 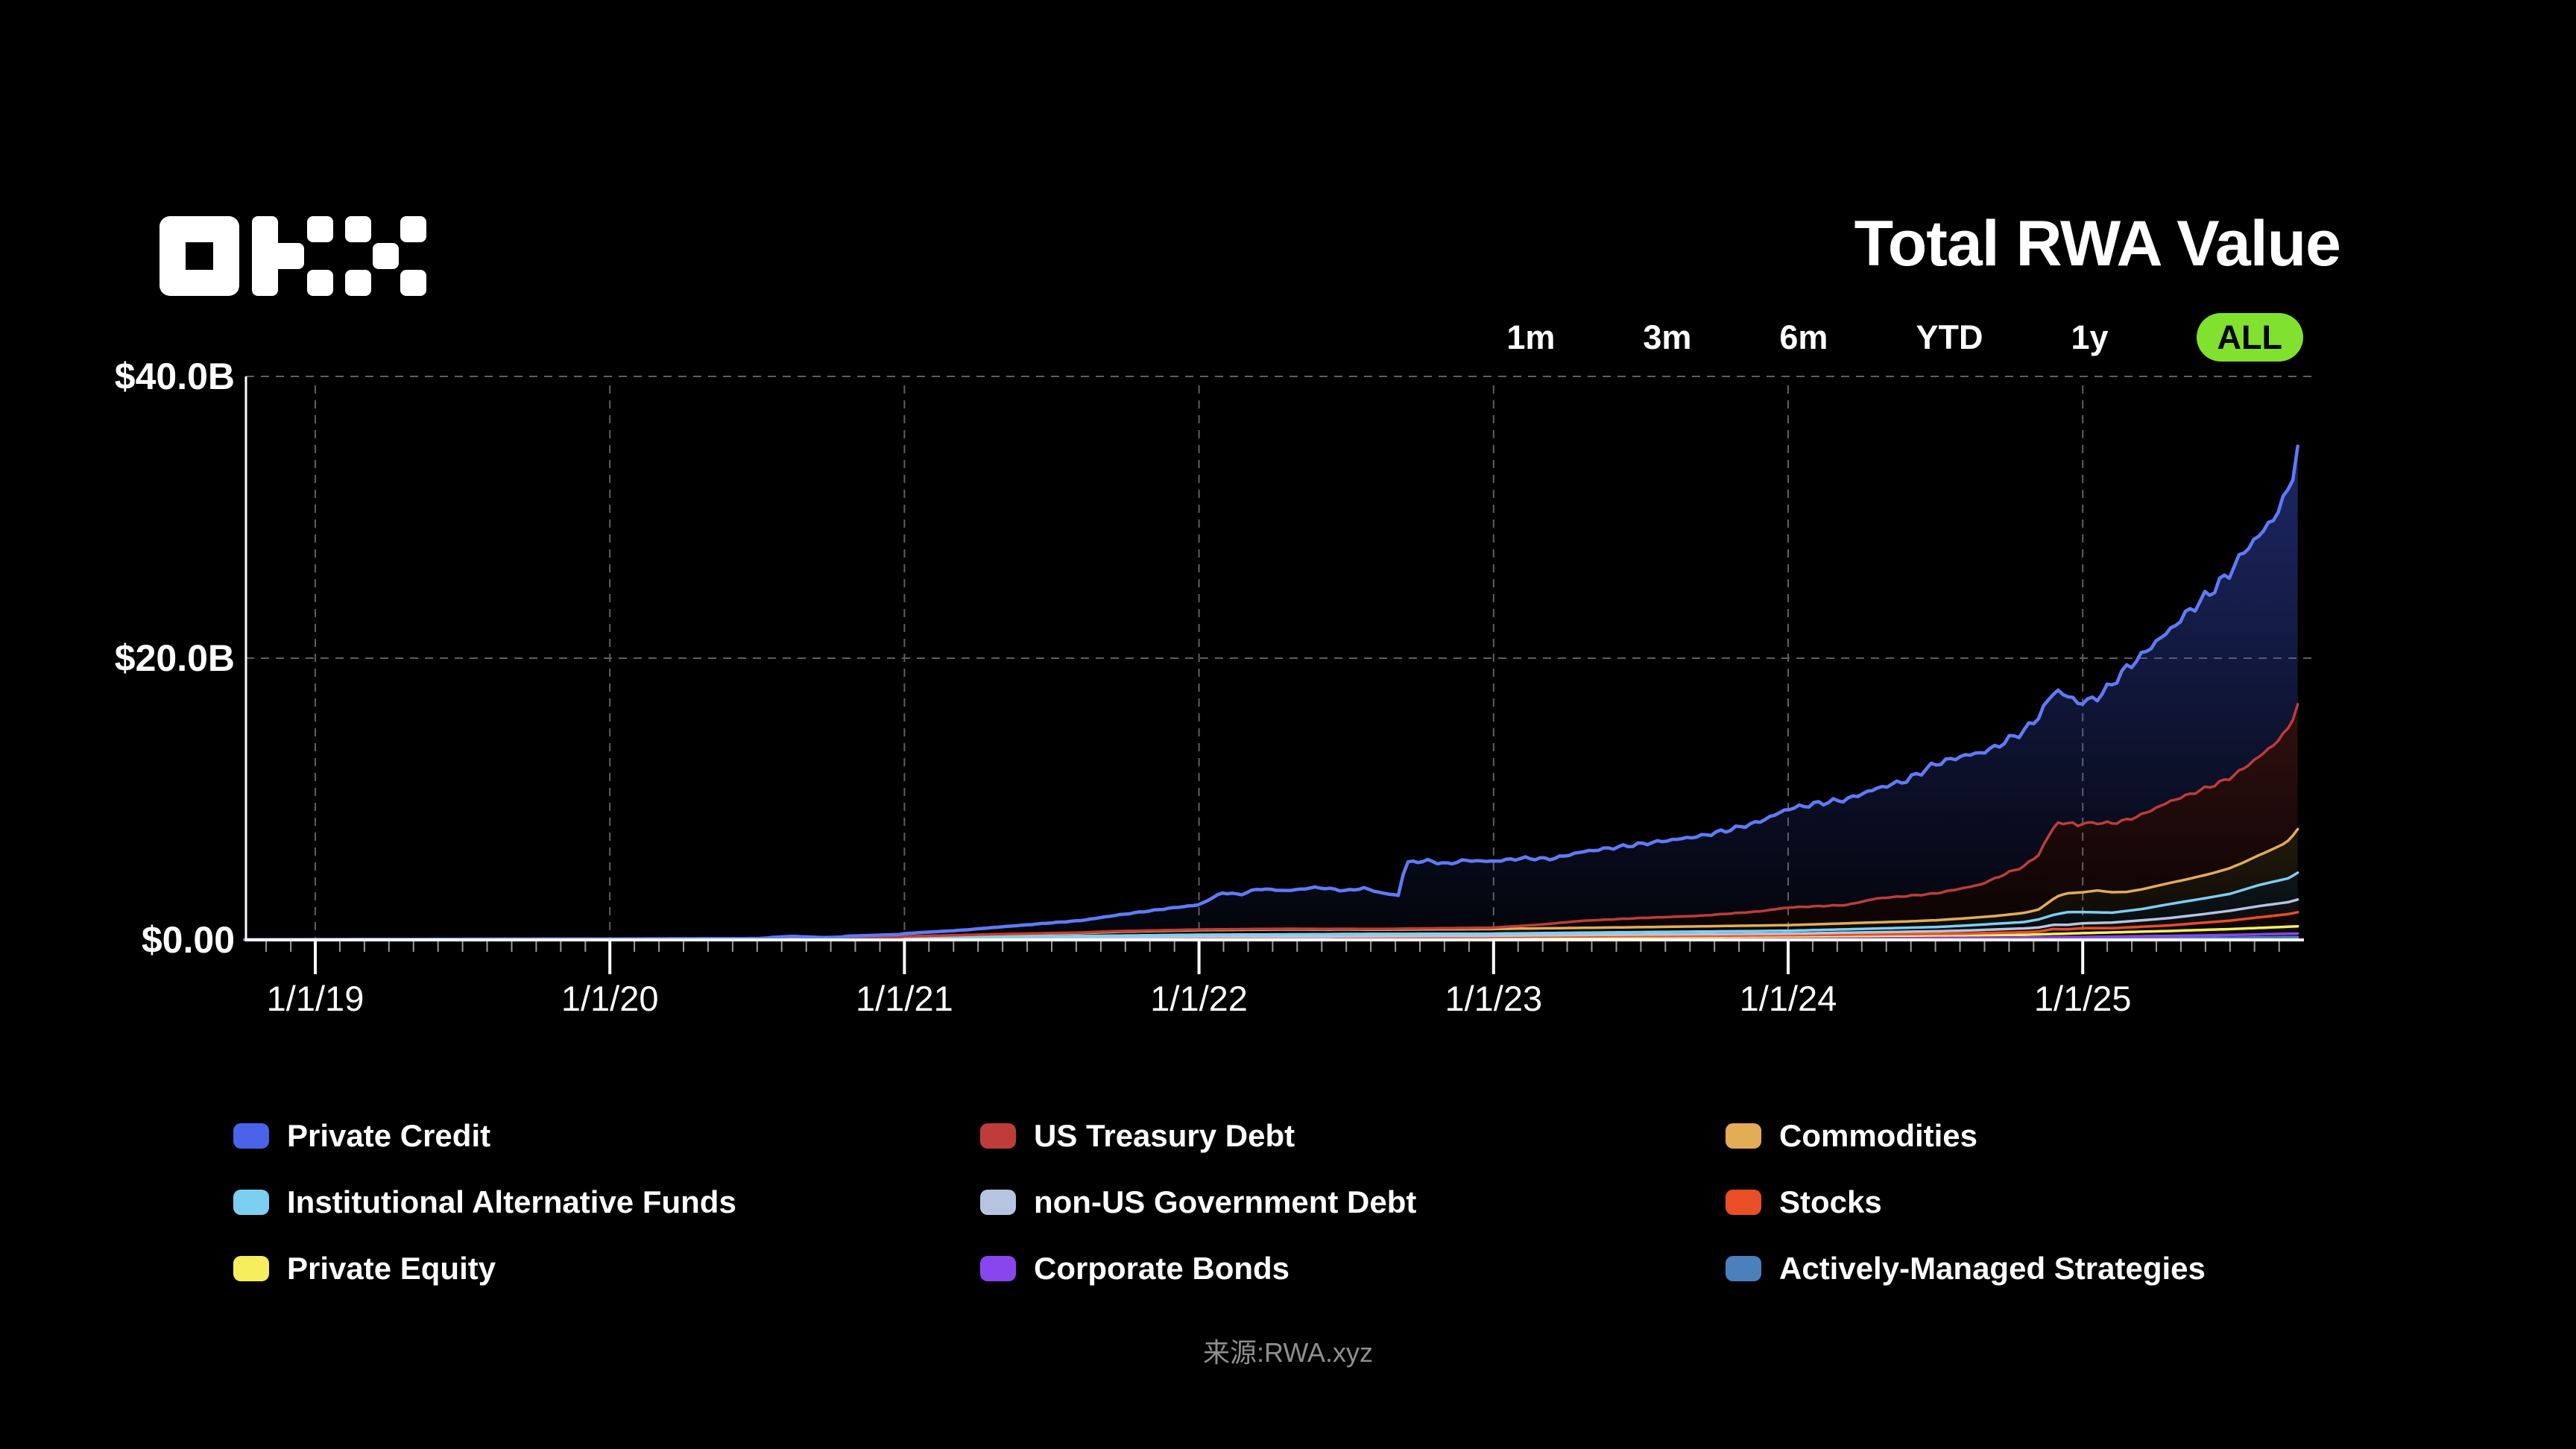 I want to click on legend-item-actively-managed-strategies: Actively-Managed Strategies, so click(x=1966, y=1269).